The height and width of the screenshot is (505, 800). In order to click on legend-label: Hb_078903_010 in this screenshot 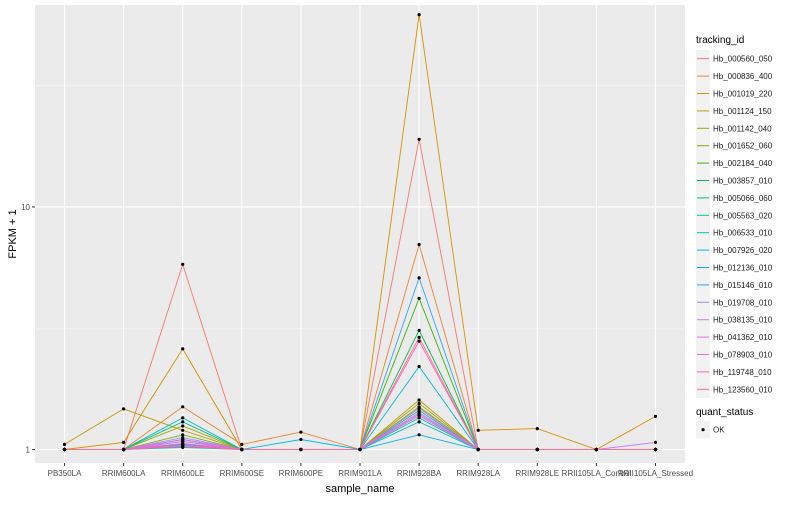, I will do `click(743, 355)`.